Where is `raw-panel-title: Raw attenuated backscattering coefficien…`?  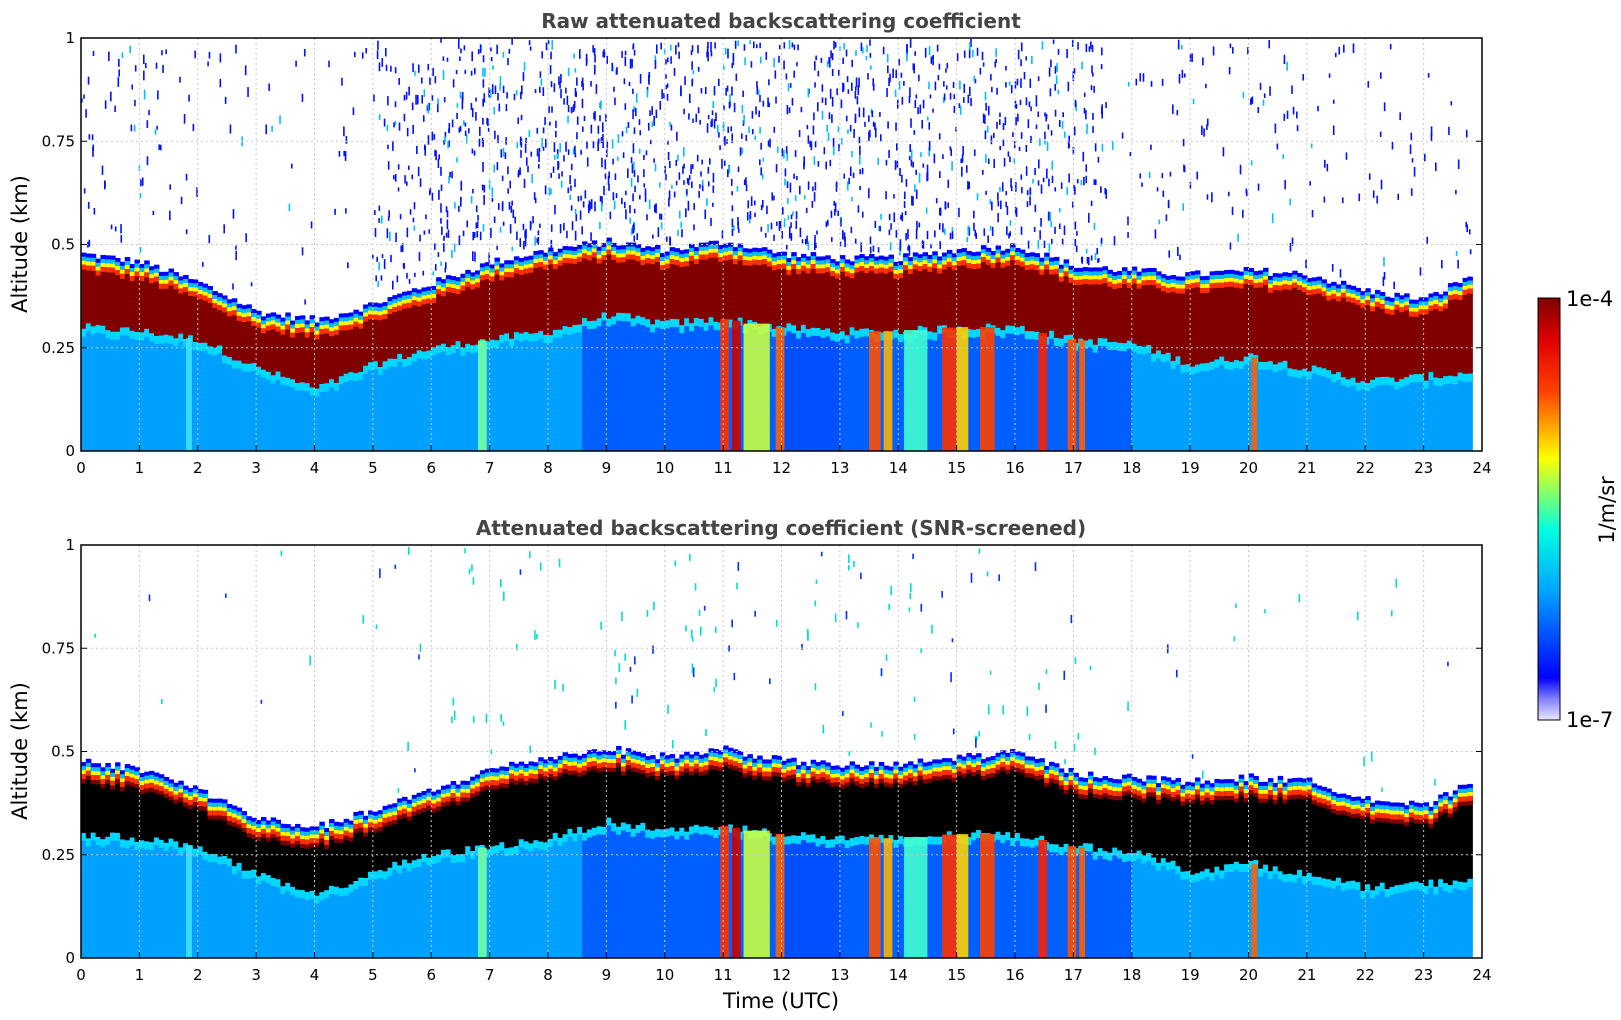 raw-panel-title: Raw attenuated backscattering coefficien… is located at coordinates (781, 21).